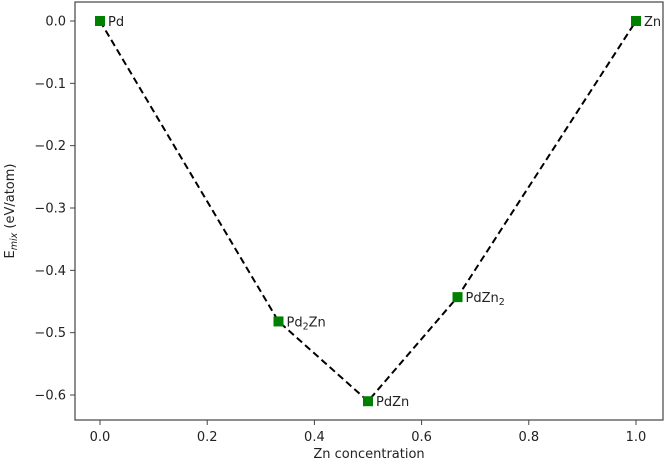  Describe the element at coordinates (421, 437) in the screenshot. I see `x-tick-label: 0.6` at that location.